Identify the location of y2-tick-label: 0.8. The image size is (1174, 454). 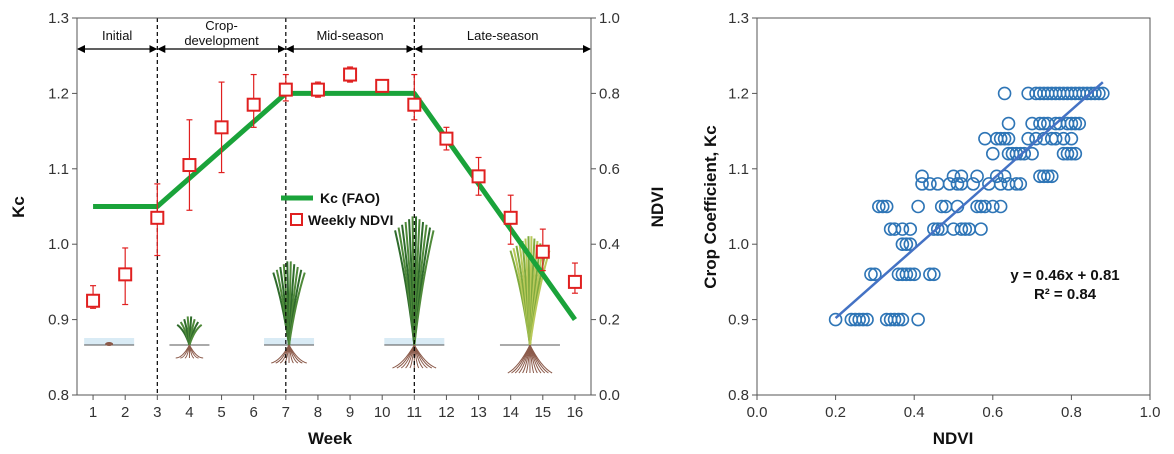
(609, 93).